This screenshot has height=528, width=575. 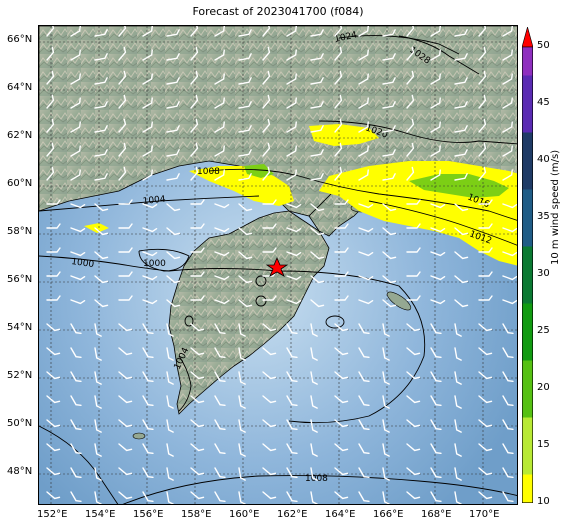 I want to click on isobar-label-1000-west: 1000, so click(x=83, y=263).